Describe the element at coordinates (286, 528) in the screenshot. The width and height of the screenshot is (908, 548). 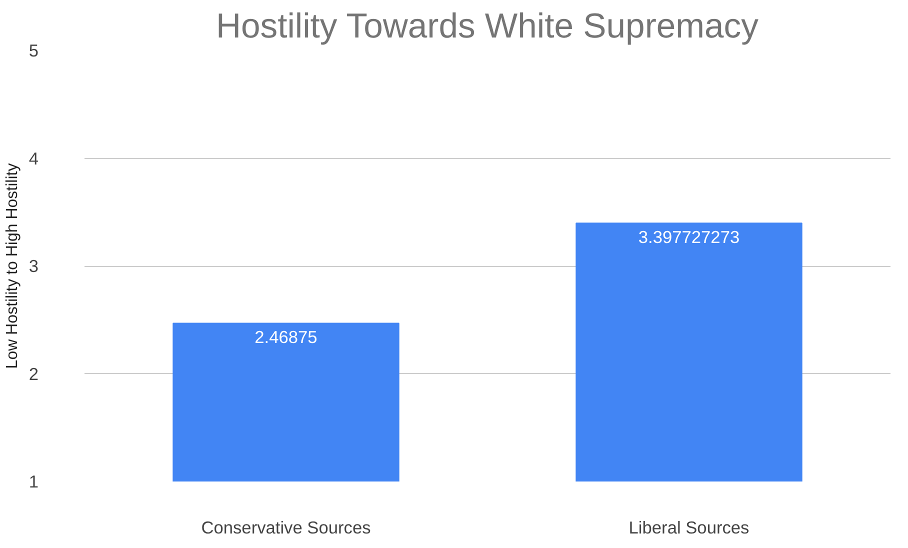
I see `x-tick-label: Conservative Sources` at that location.